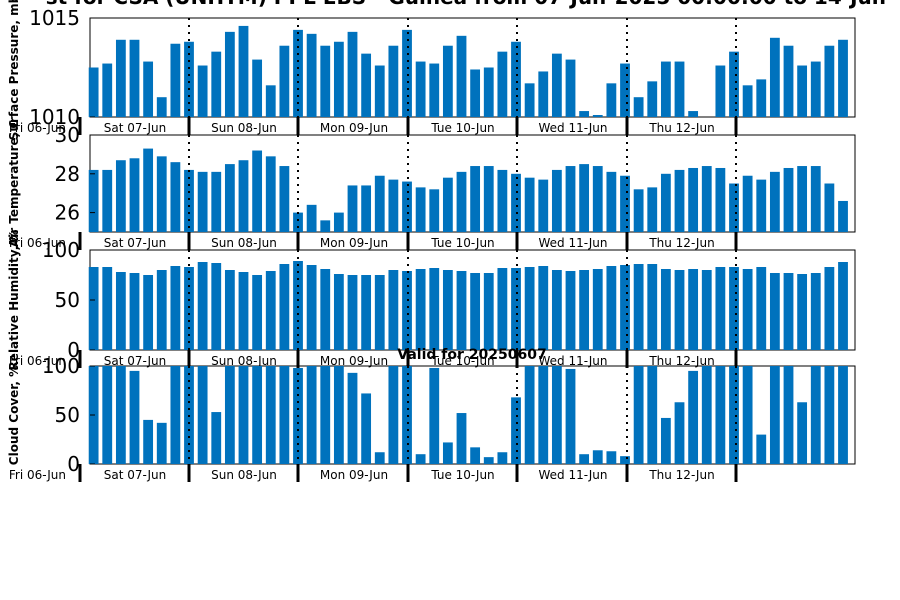 This screenshot has width=900, height=600. Describe the element at coordinates (67, 415) in the screenshot. I see `panel-4-ytick-label: 50` at that location.